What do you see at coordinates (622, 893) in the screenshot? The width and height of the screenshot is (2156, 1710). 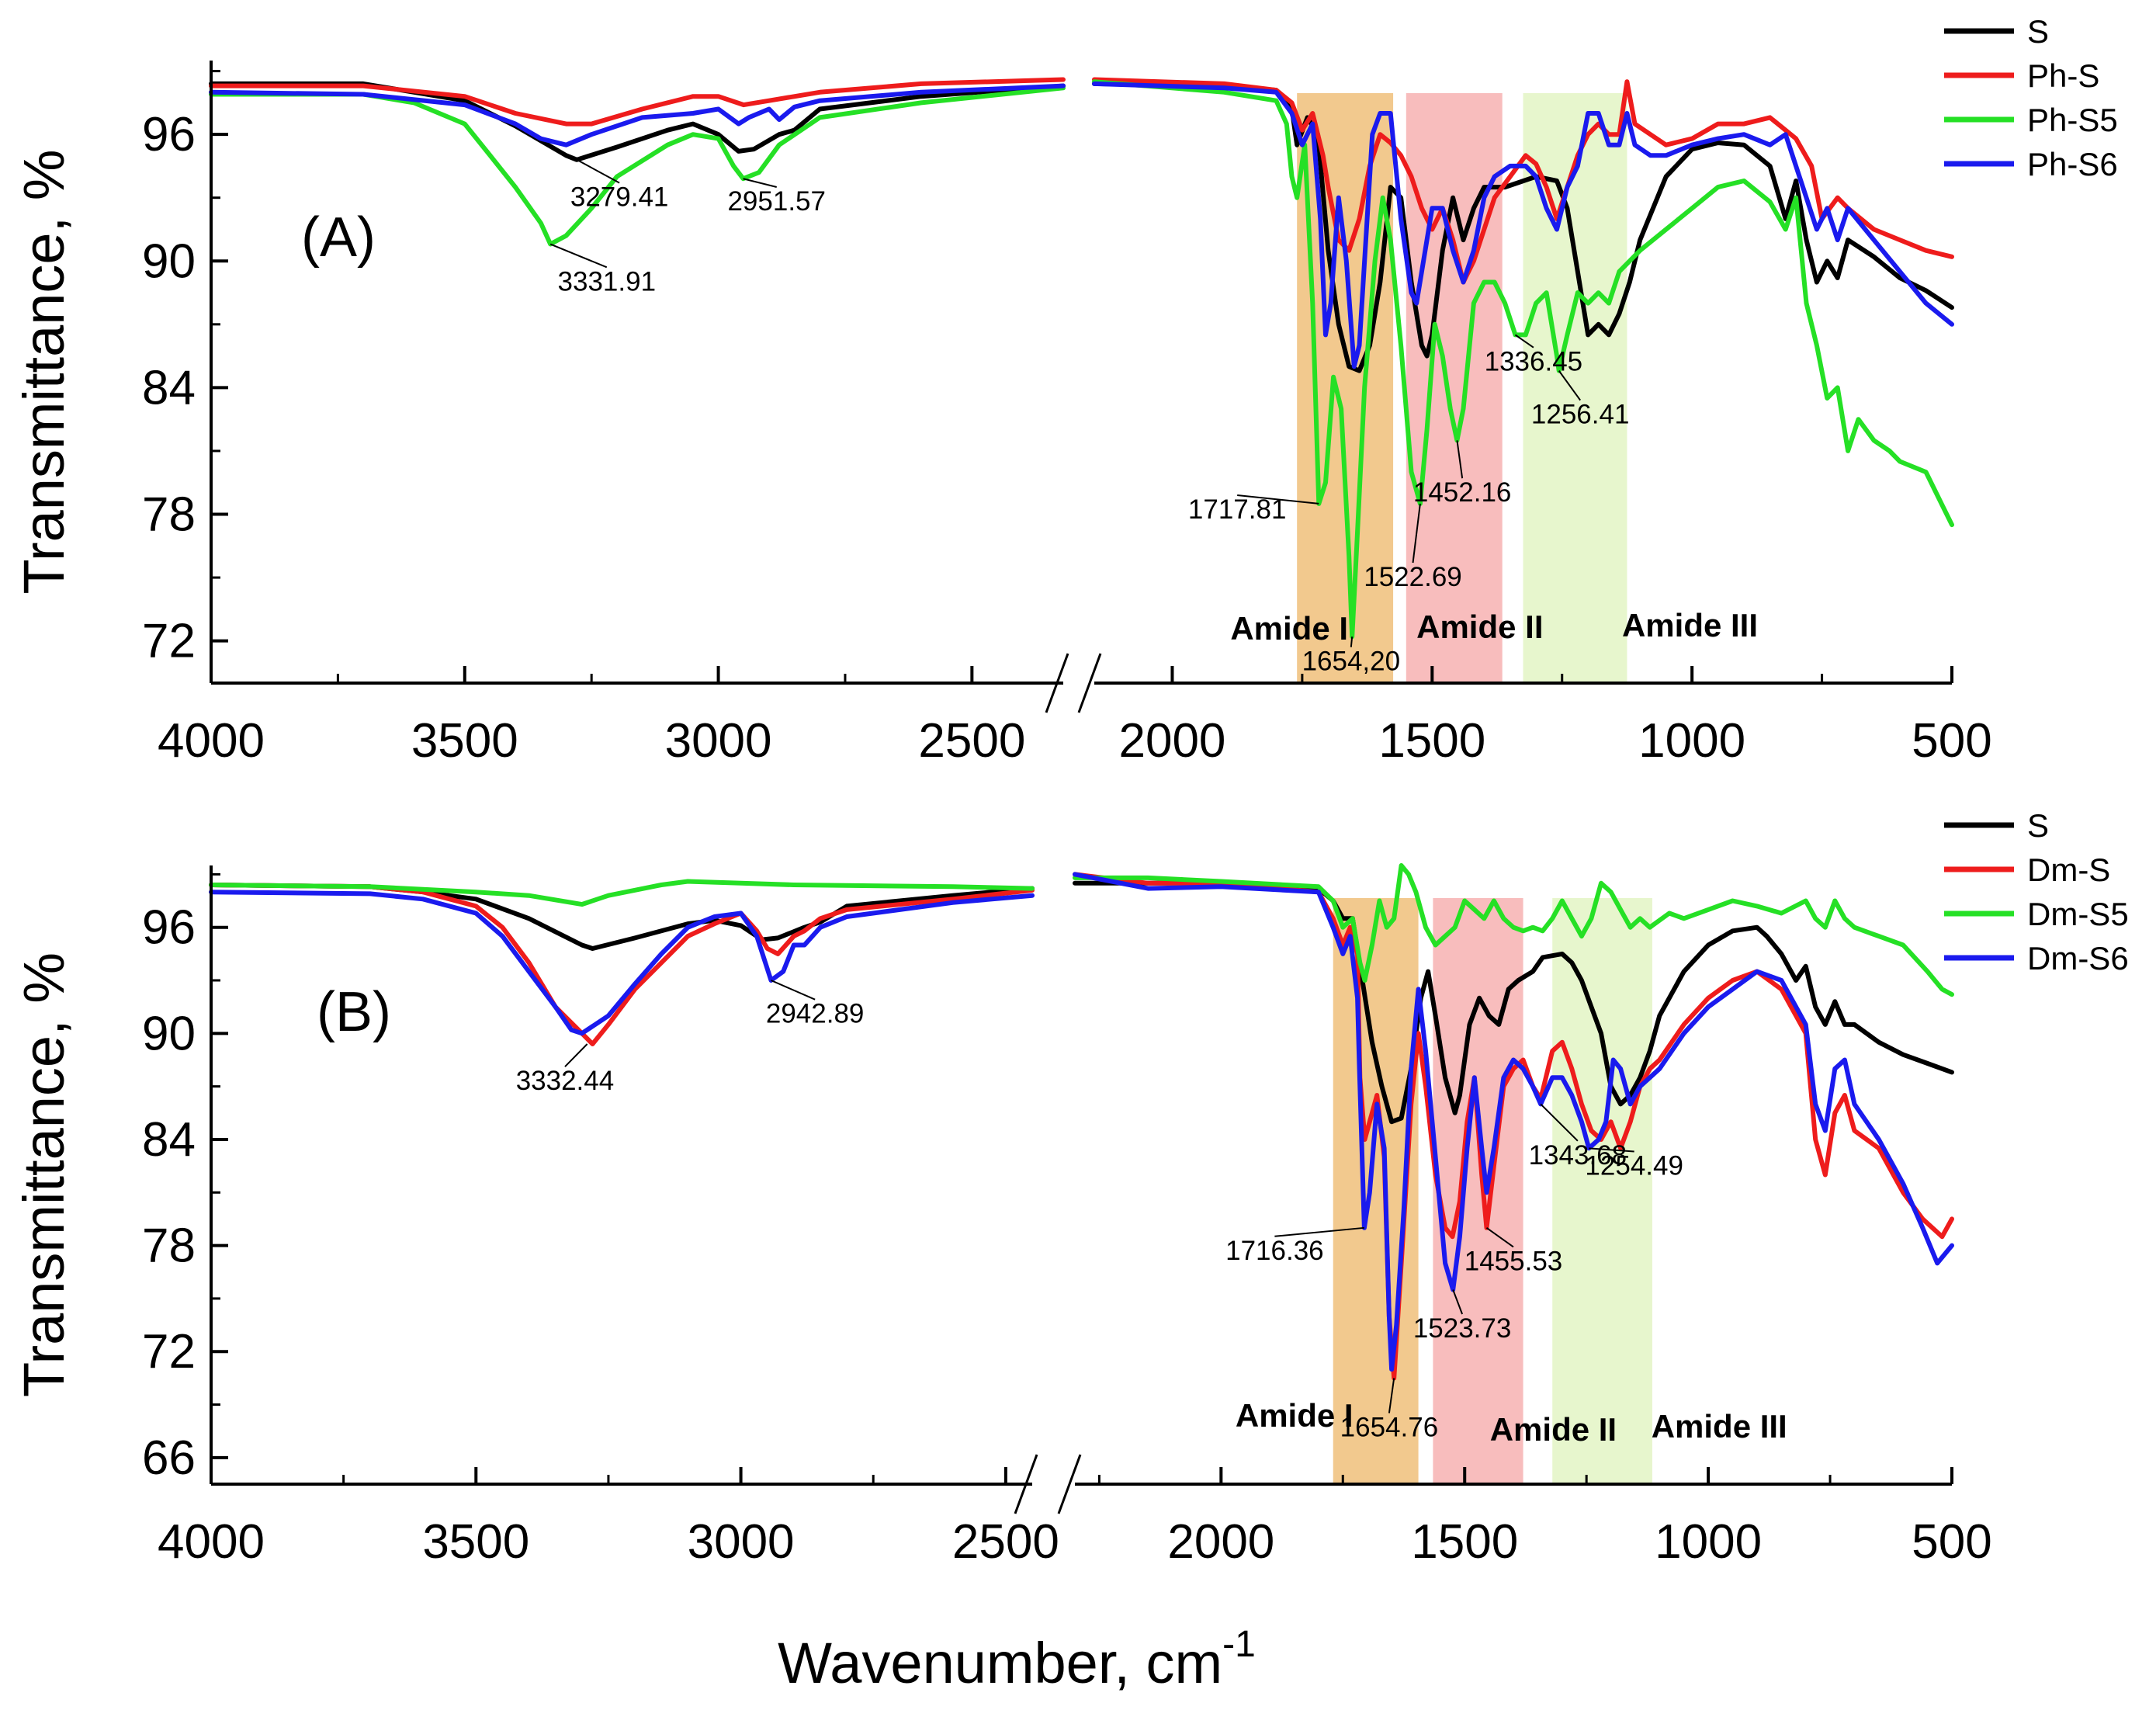 I see `series-line-dm-s5-seg0` at bounding box center [622, 893].